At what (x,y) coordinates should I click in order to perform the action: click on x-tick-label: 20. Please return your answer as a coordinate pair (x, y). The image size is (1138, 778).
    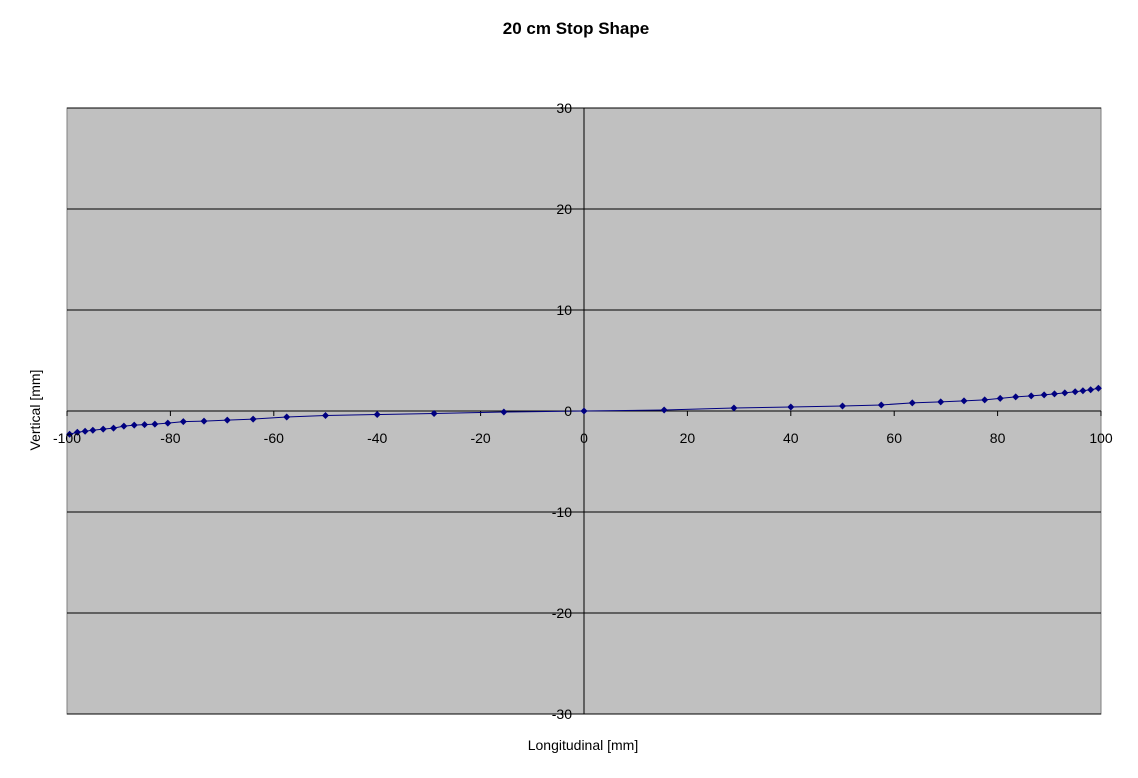
    Looking at the image, I should click on (688, 438).